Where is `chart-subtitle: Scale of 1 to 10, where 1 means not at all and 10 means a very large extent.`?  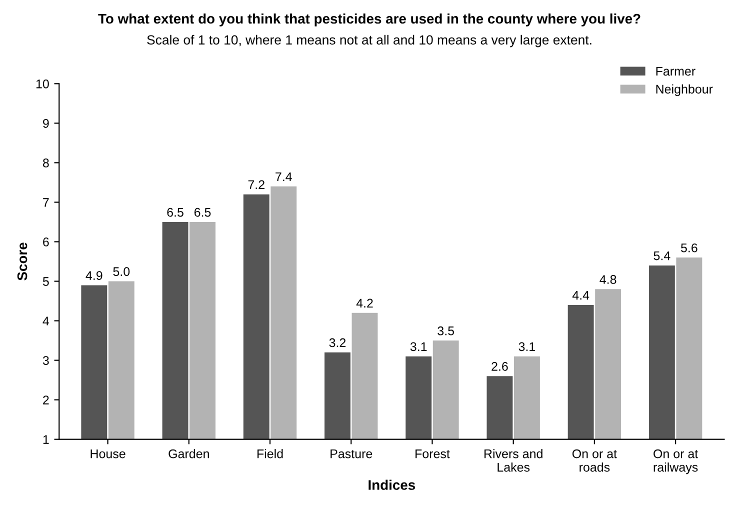
chart-subtitle: Scale of 1 to 10, where 1 means not at all and 10 means a very large extent. is located at coordinates (369, 41).